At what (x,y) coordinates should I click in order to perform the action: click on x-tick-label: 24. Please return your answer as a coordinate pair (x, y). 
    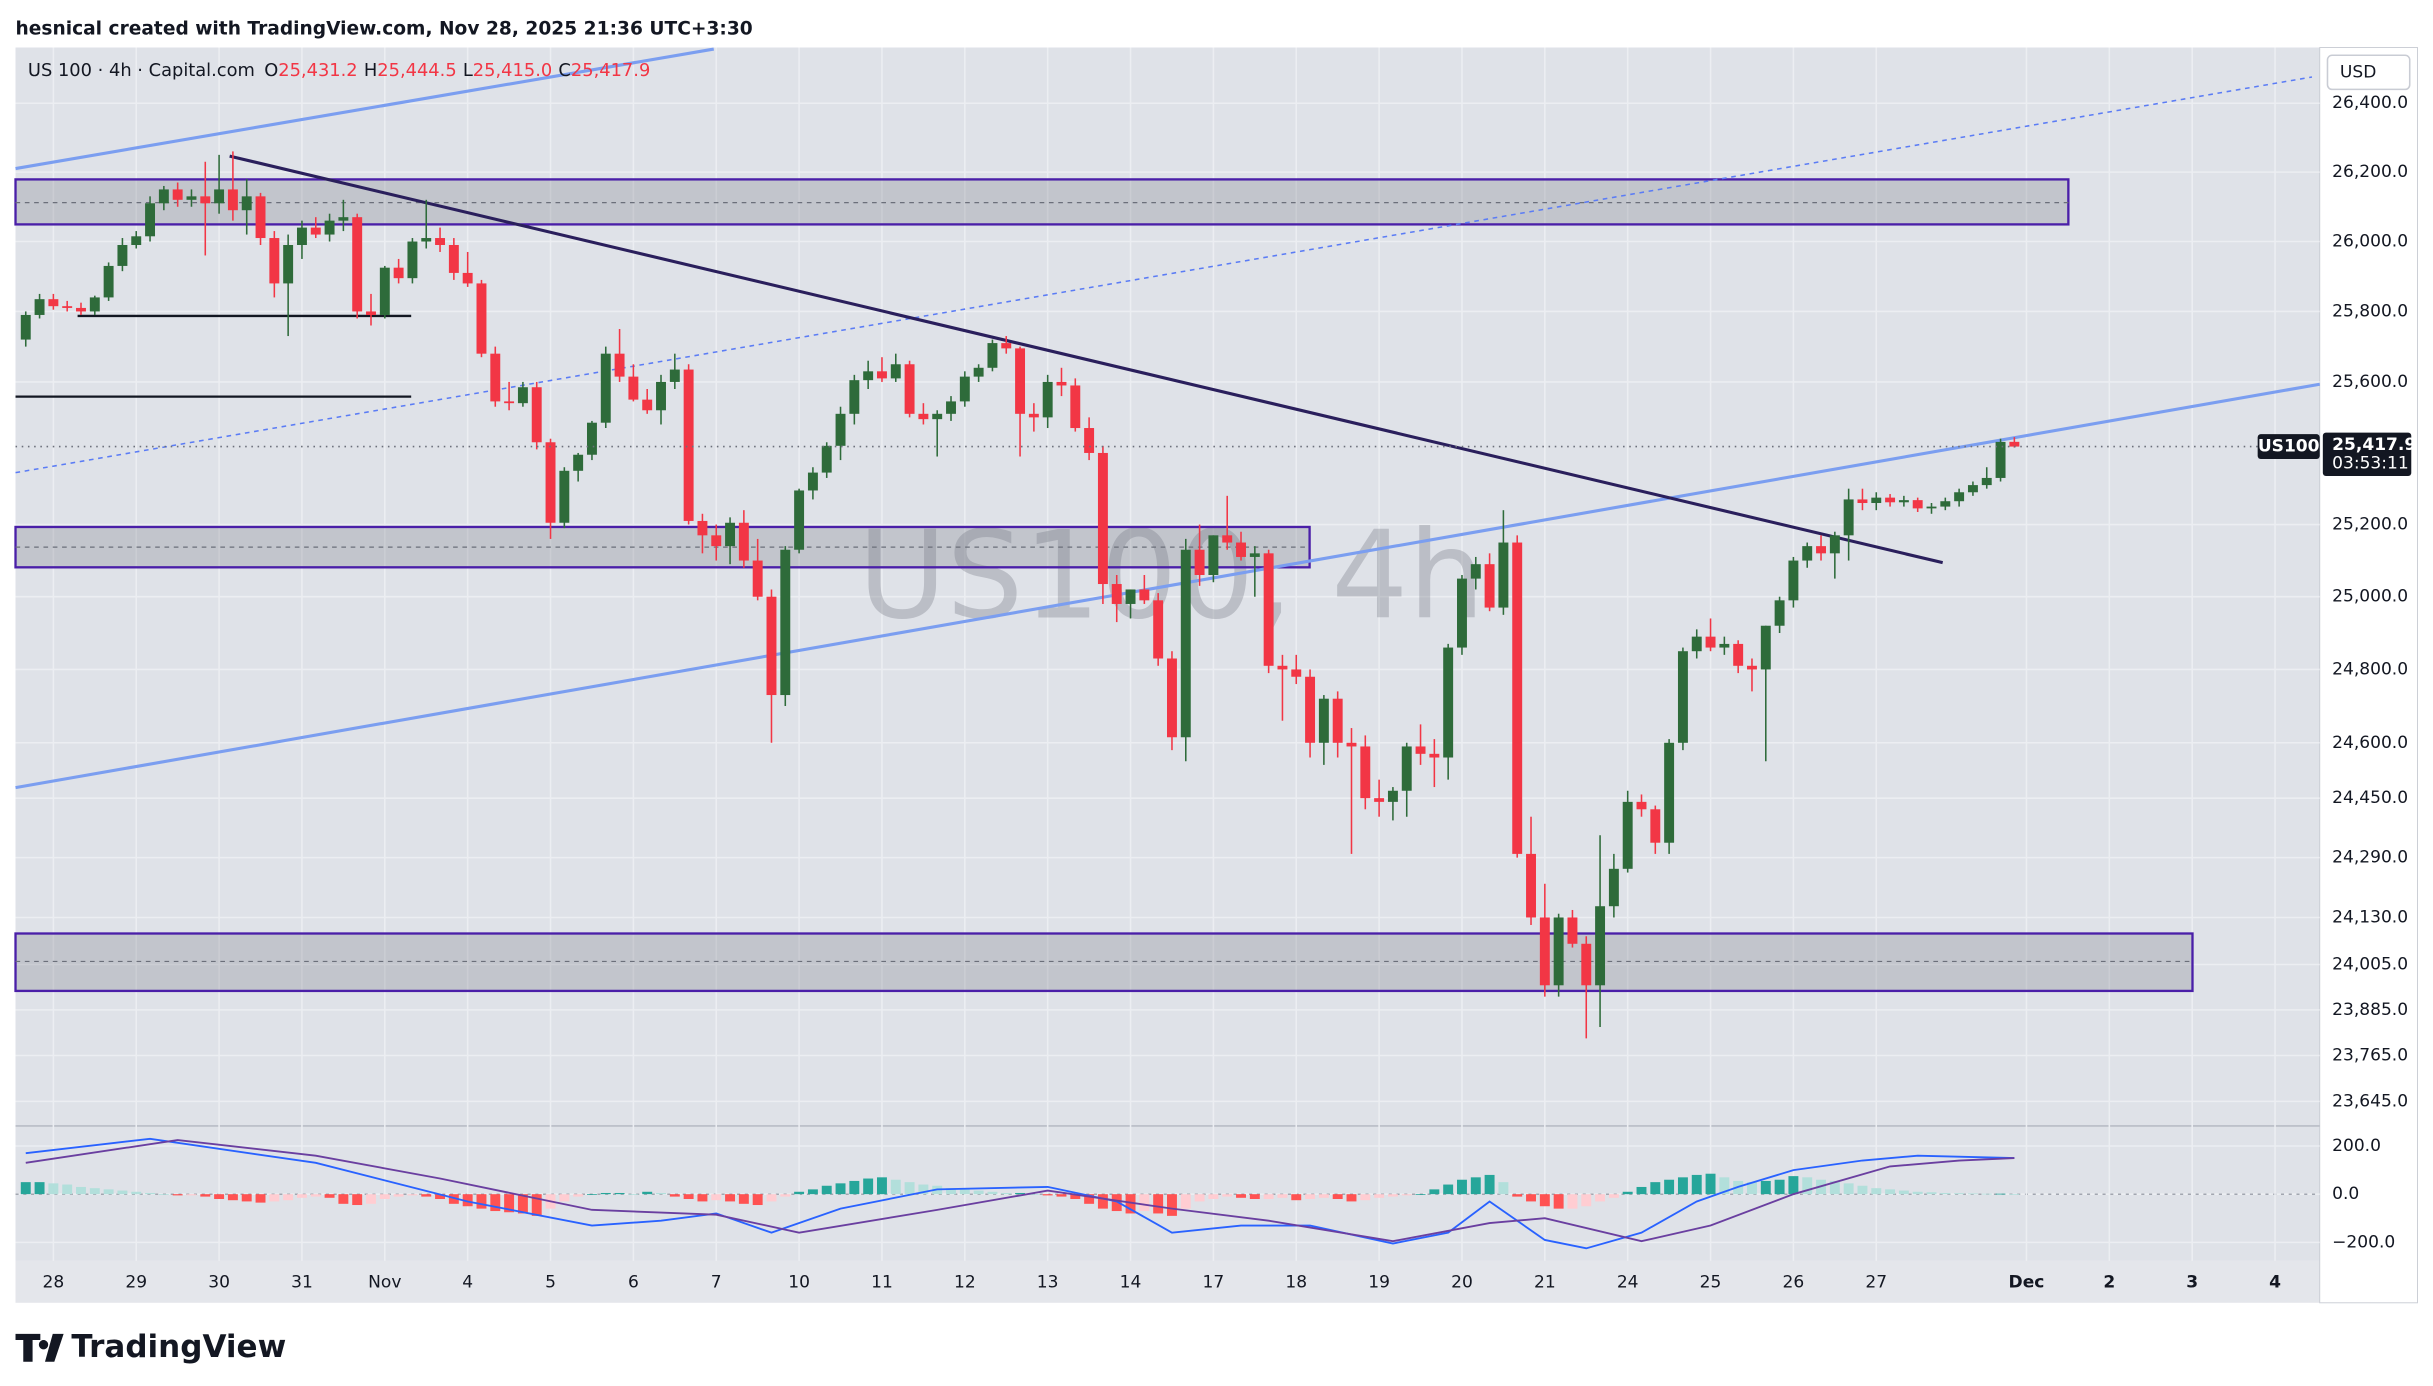
    Looking at the image, I should click on (1628, 1283).